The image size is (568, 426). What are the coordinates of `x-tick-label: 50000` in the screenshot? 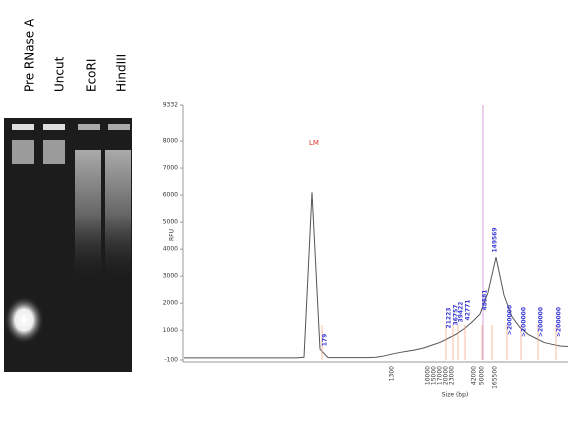 It's located at (482, 375).